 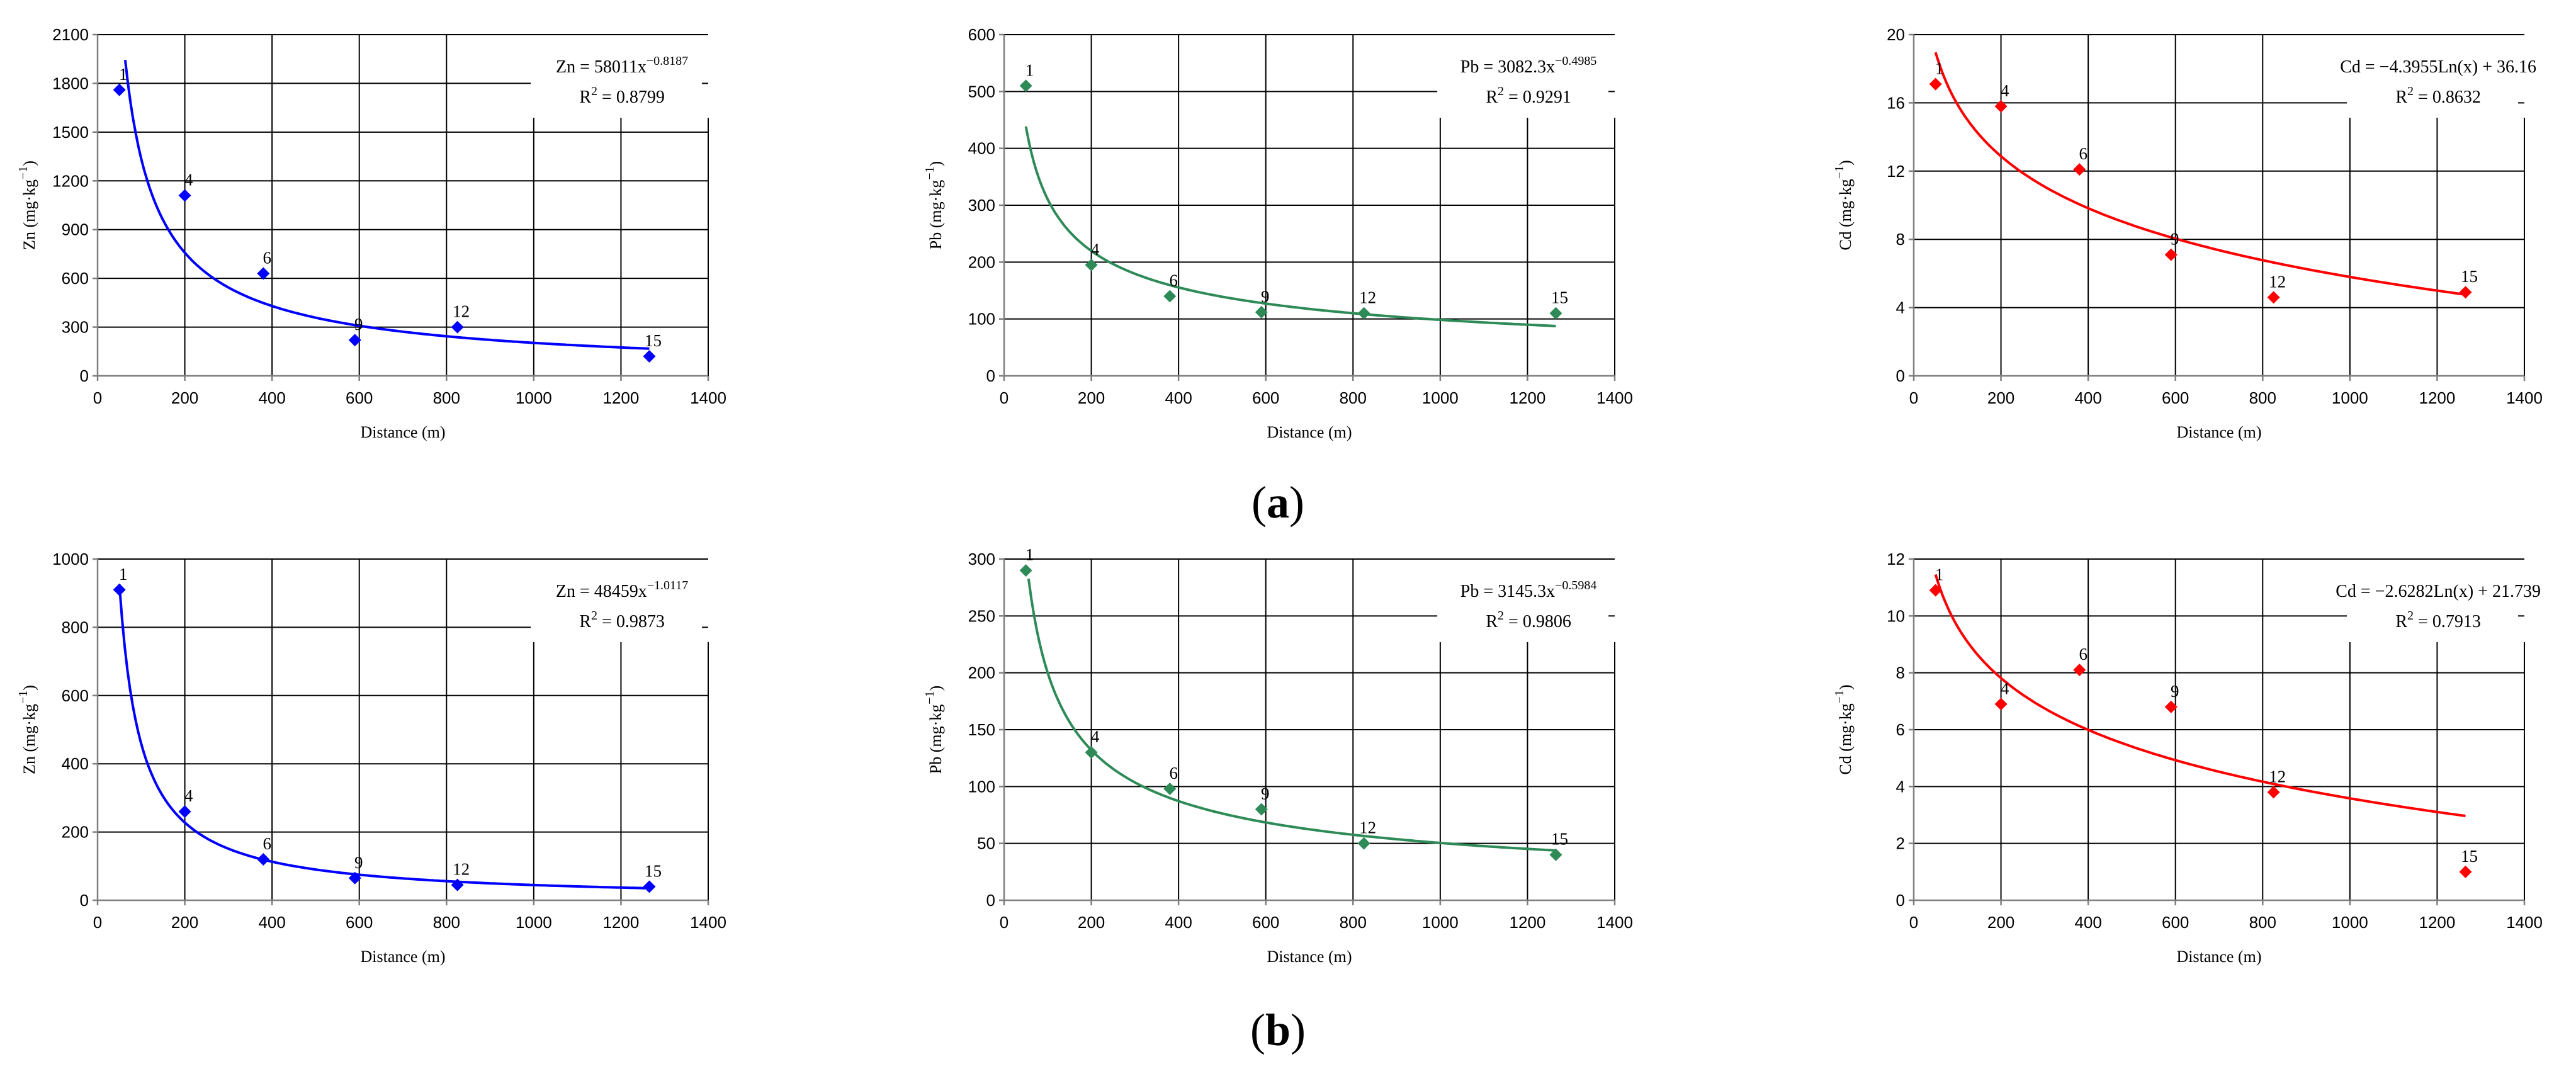 What do you see at coordinates (70, 34) in the screenshot?
I see `y-tick-label: 2100` at bounding box center [70, 34].